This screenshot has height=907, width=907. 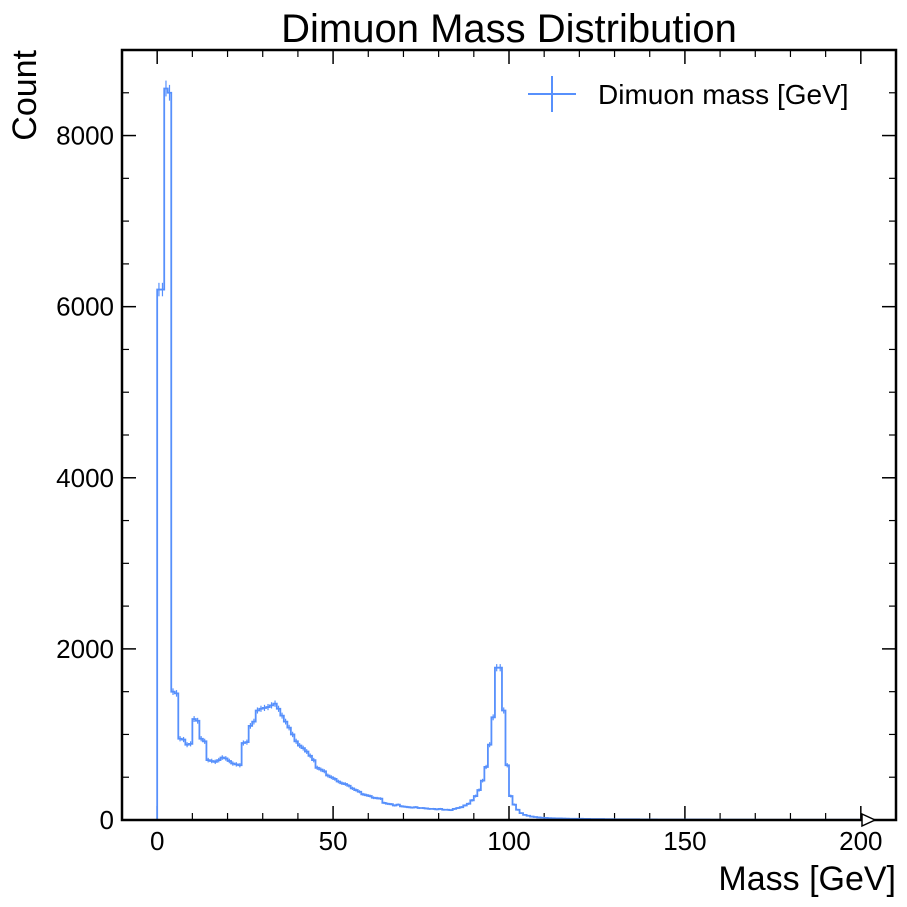 What do you see at coordinates (85, 478) in the screenshot?
I see `y-tick-label: 4000` at bounding box center [85, 478].